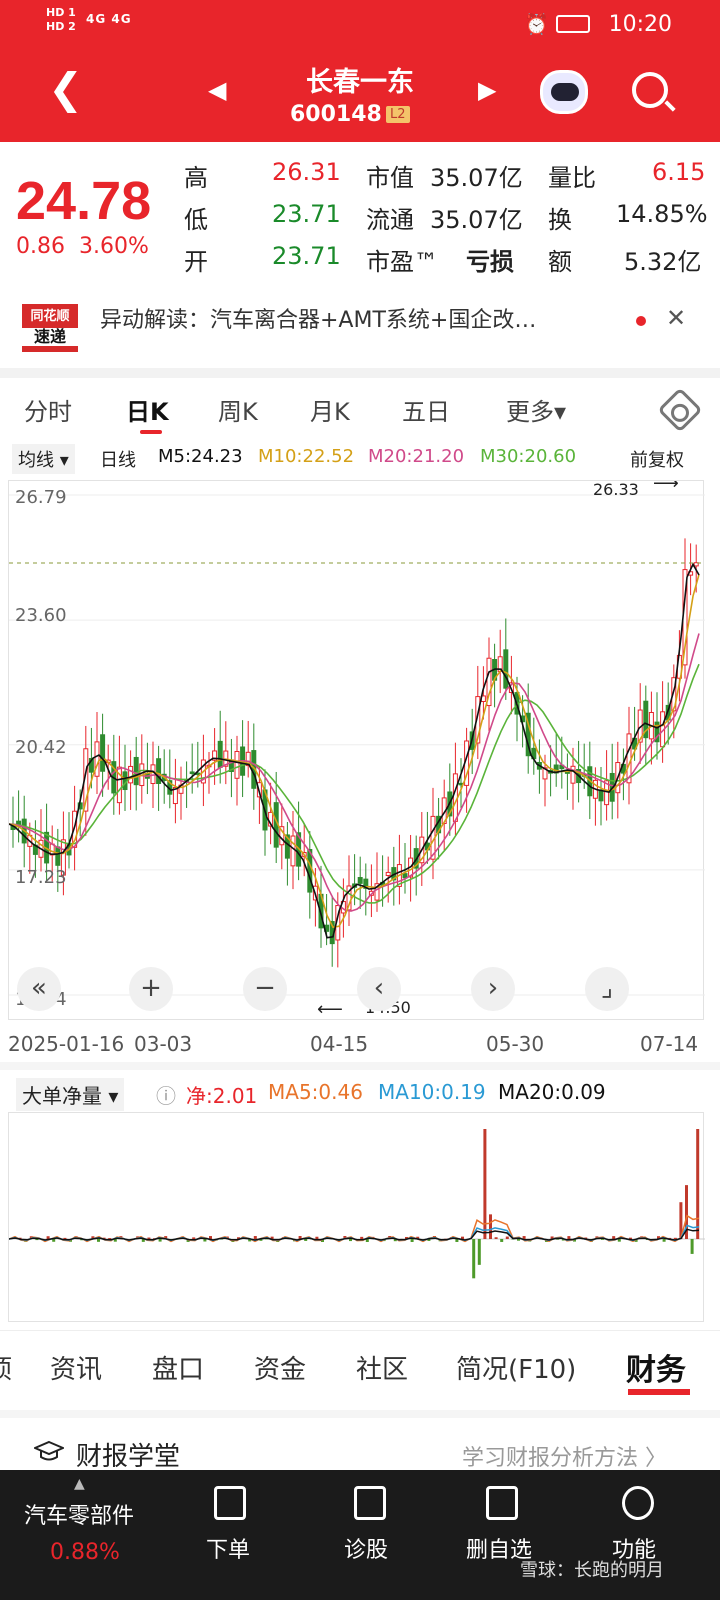 Image resolution: width=720 pixels, height=1600 pixels. What do you see at coordinates (640, 24) in the screenshot?
I see `clock: 10:20` at bounding box center [640, 24].